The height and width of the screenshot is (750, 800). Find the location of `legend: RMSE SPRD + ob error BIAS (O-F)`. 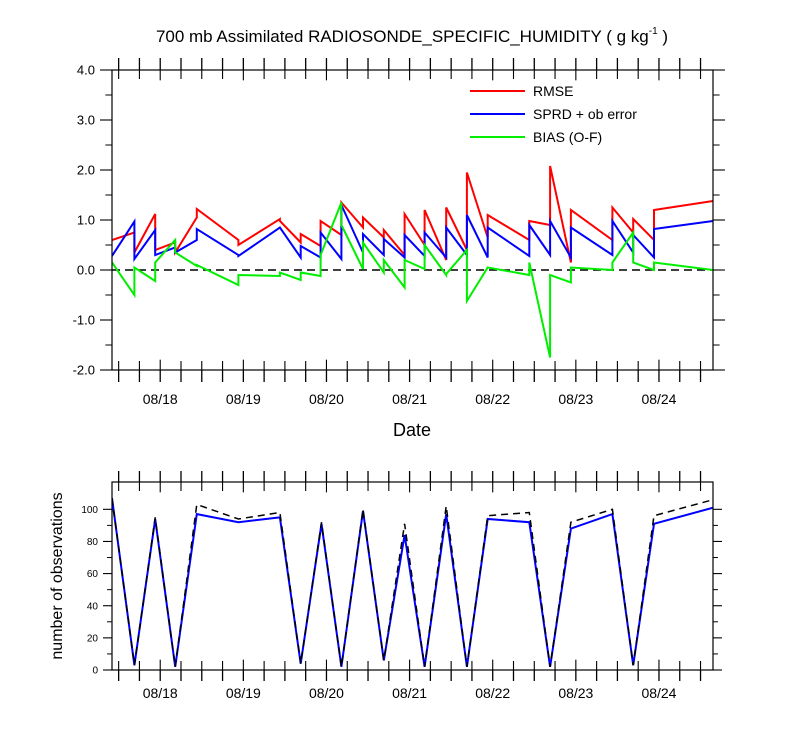

legend: RMSE SPRD + ob error BIAS (O-F) is located at coordinates (553, 114).